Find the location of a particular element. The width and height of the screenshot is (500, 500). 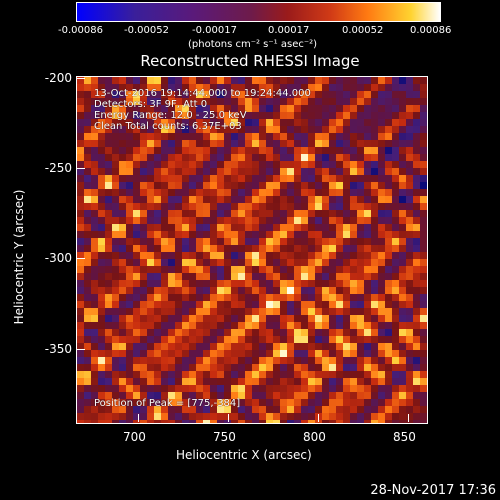

colorbar-tick: -0.00086 is located at coordinates (80, 30).